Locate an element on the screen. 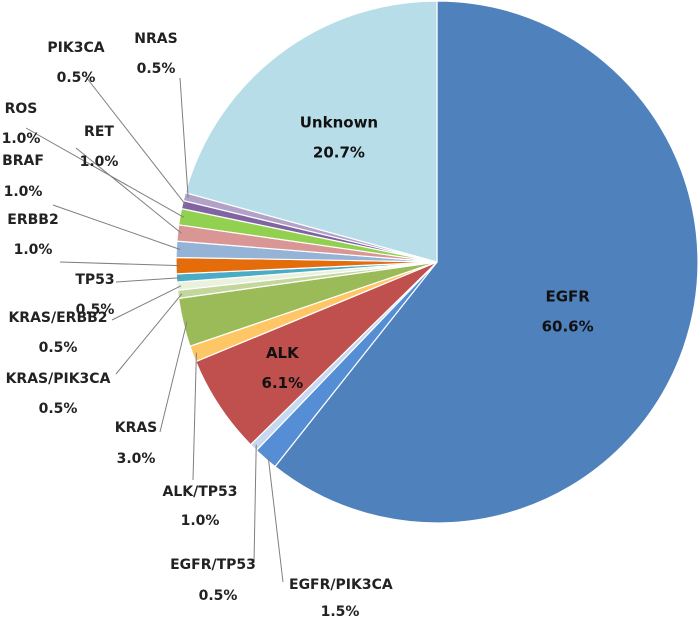  leader-line-egfr-tp53 is located at coordinates (255, 504).